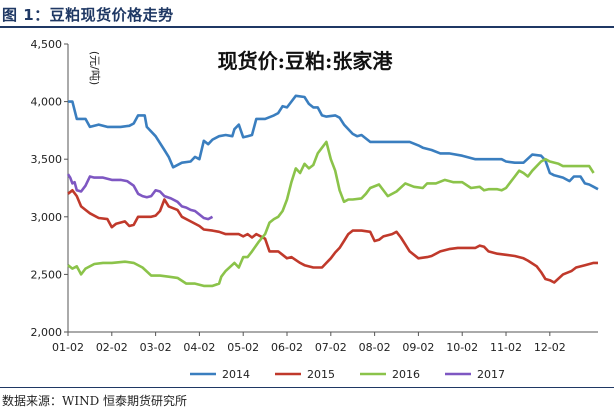 The height and width of the screenshot is (412, 614). Describe the element at coordinates (68, 347) in the screenshot. I see `x-tick-label: 01-02` at that location.